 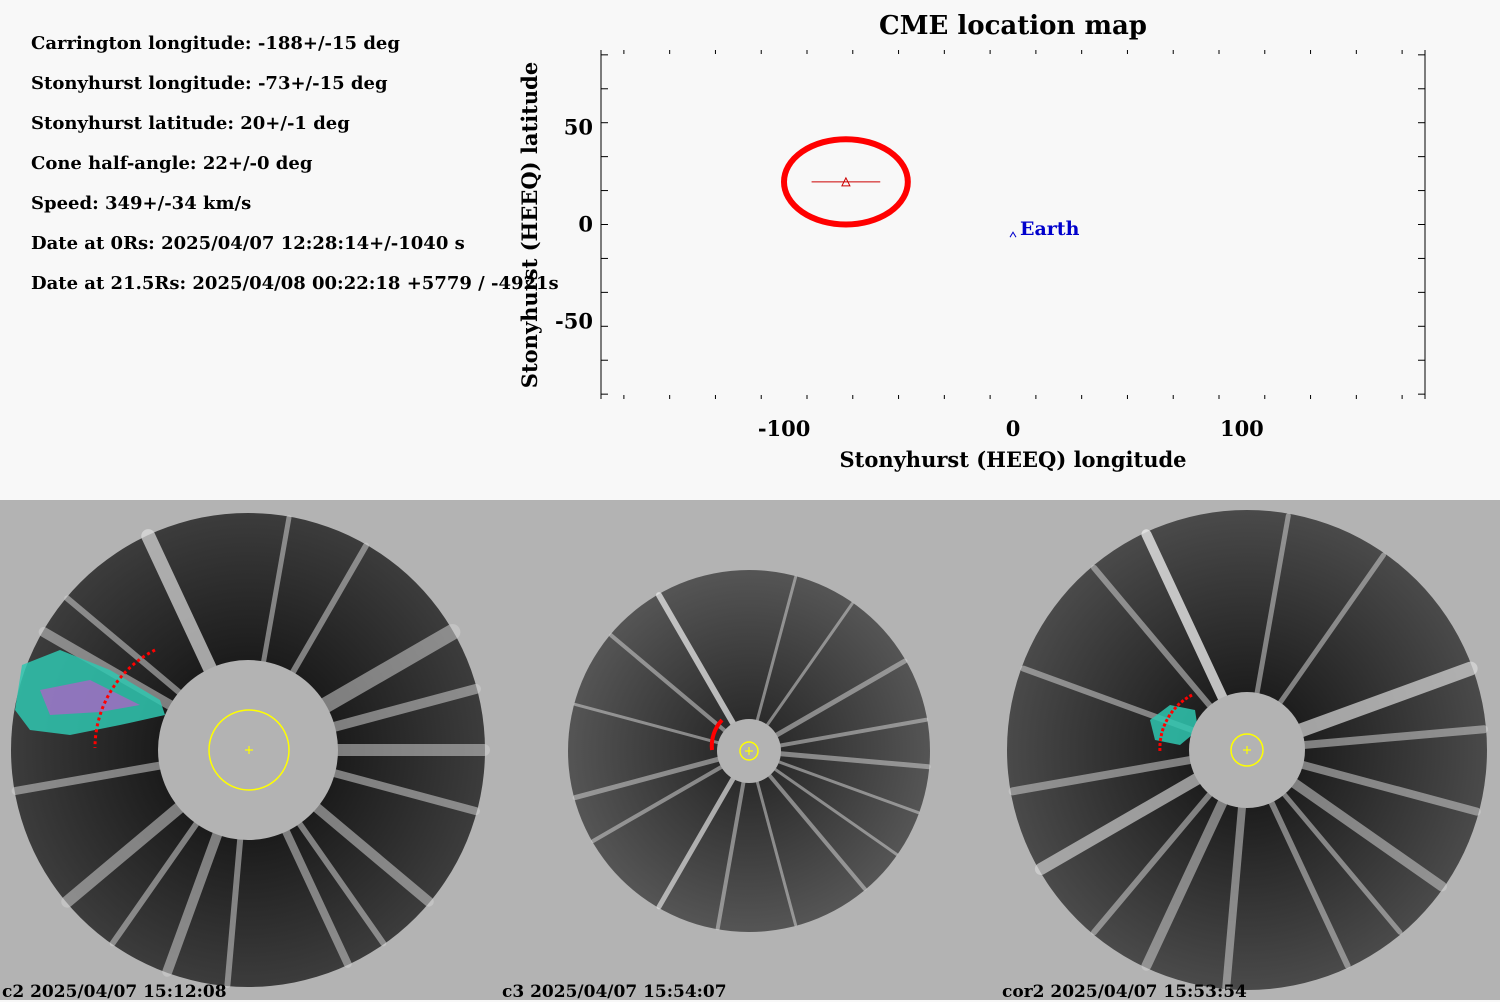 I want to click on earth-label: Earth, so click(x=1050, y=229).